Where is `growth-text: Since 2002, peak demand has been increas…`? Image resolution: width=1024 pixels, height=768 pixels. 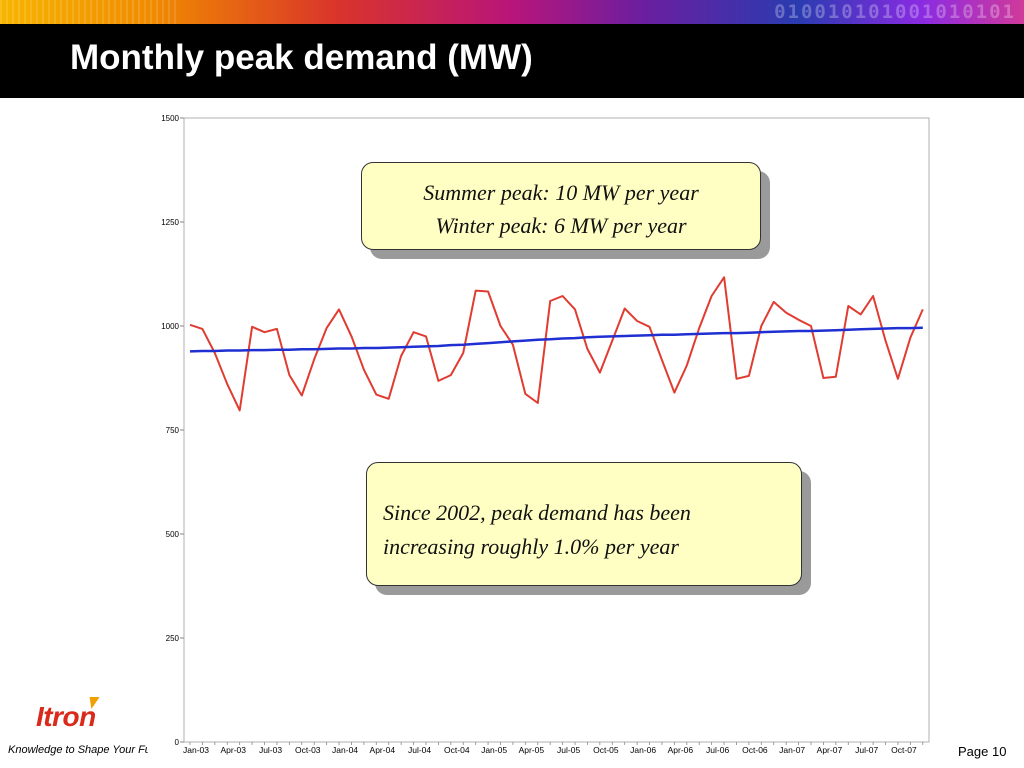 growth-text: Since 2002, peak demand has been increas… is located at coordinates (537, 529).